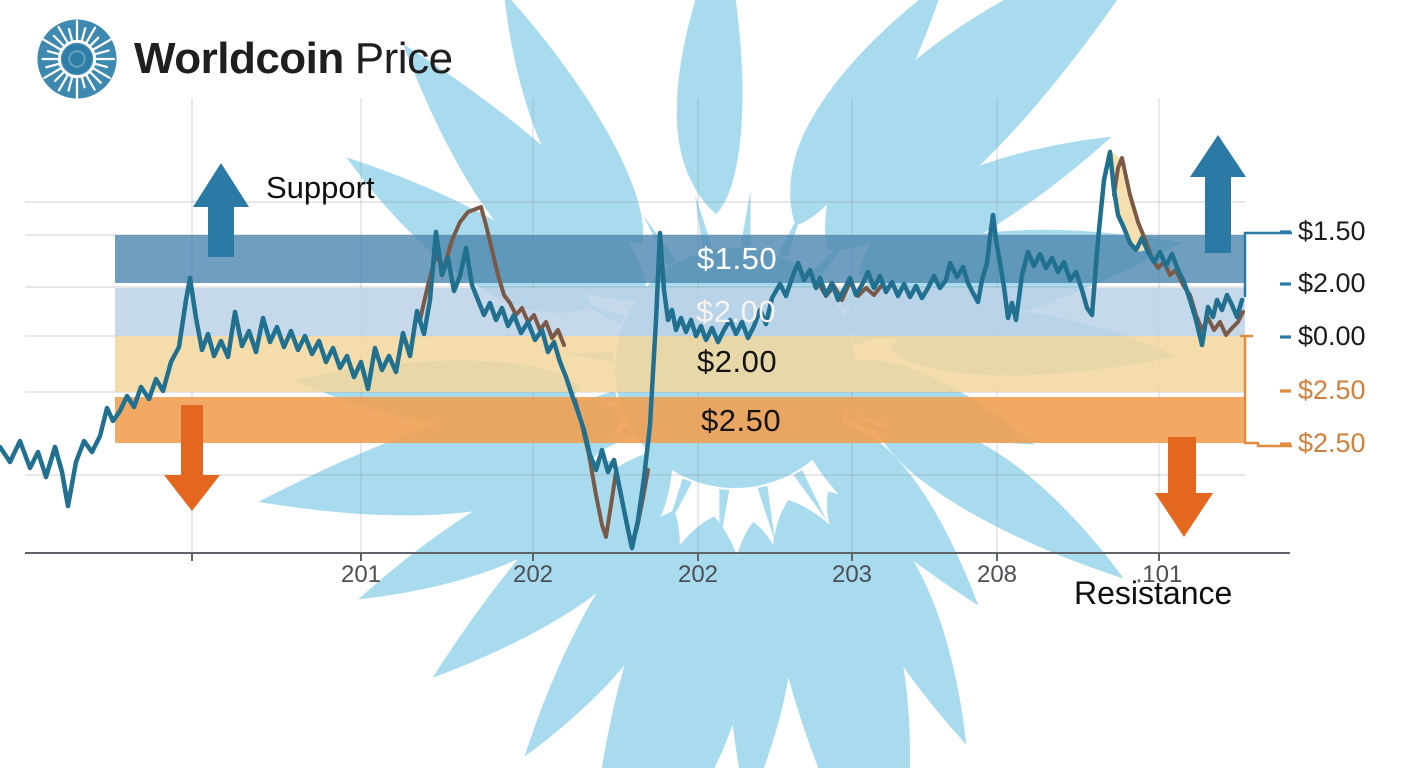 This screenshot has height=768, width=1408. What do you see at coordinates (657, 556) in the screenshot?
I see `x-axis` at bounding box center [657, 556].